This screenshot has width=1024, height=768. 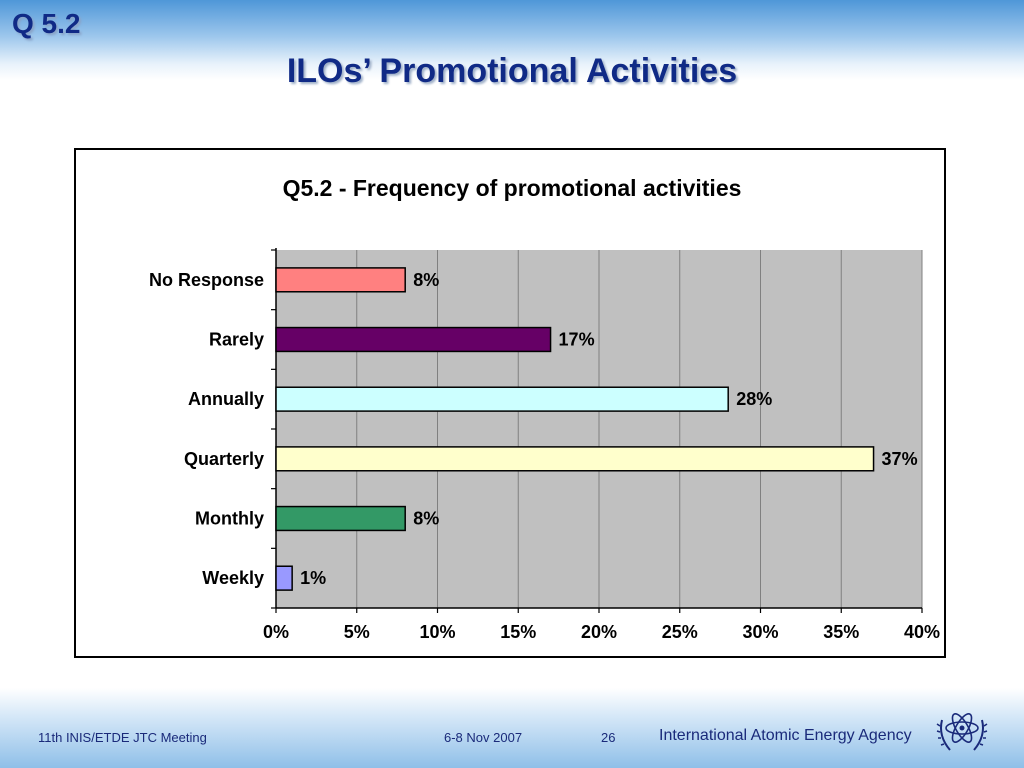 I want to click on slide-number-label: Q 5.2, so click(x=46, y=23).